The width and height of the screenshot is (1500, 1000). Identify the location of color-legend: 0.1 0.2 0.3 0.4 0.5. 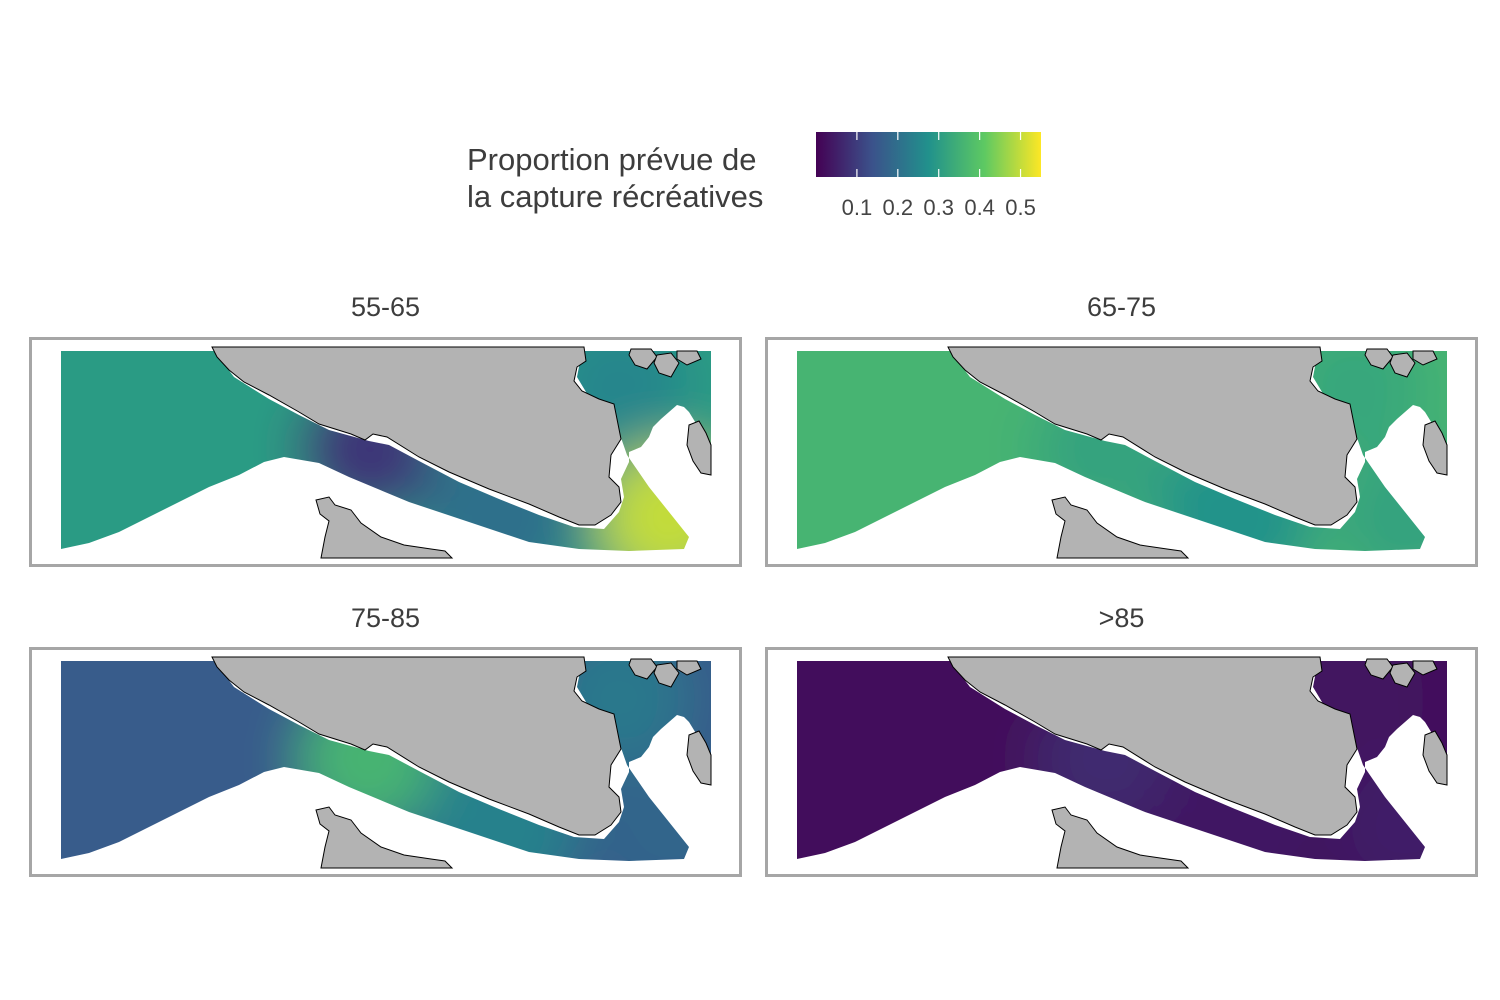
(928, 176).